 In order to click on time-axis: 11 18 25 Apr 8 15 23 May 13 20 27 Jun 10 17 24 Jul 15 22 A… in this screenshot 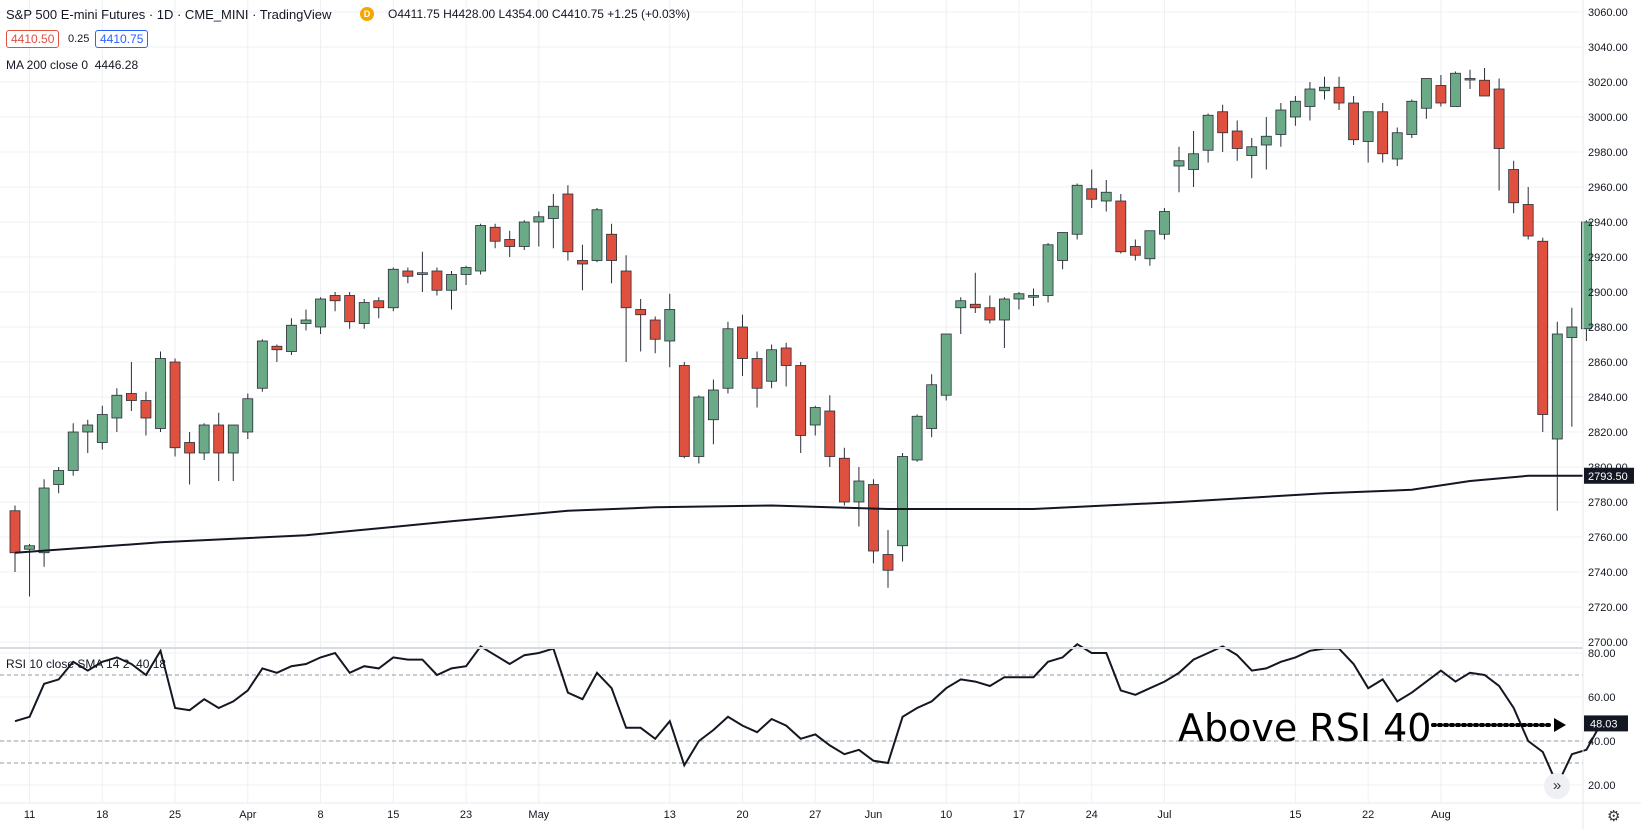, I will do `click(737, 815)`.